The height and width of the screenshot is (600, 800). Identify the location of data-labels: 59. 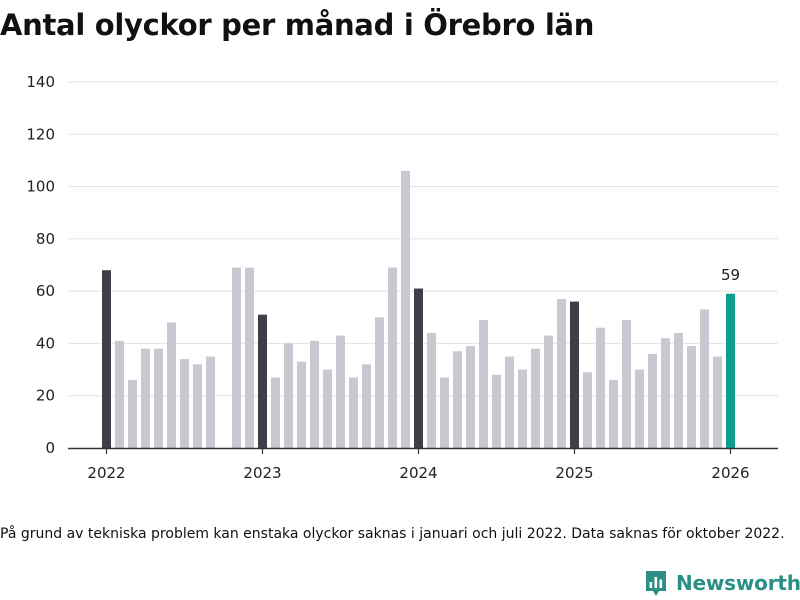
(730, 275).